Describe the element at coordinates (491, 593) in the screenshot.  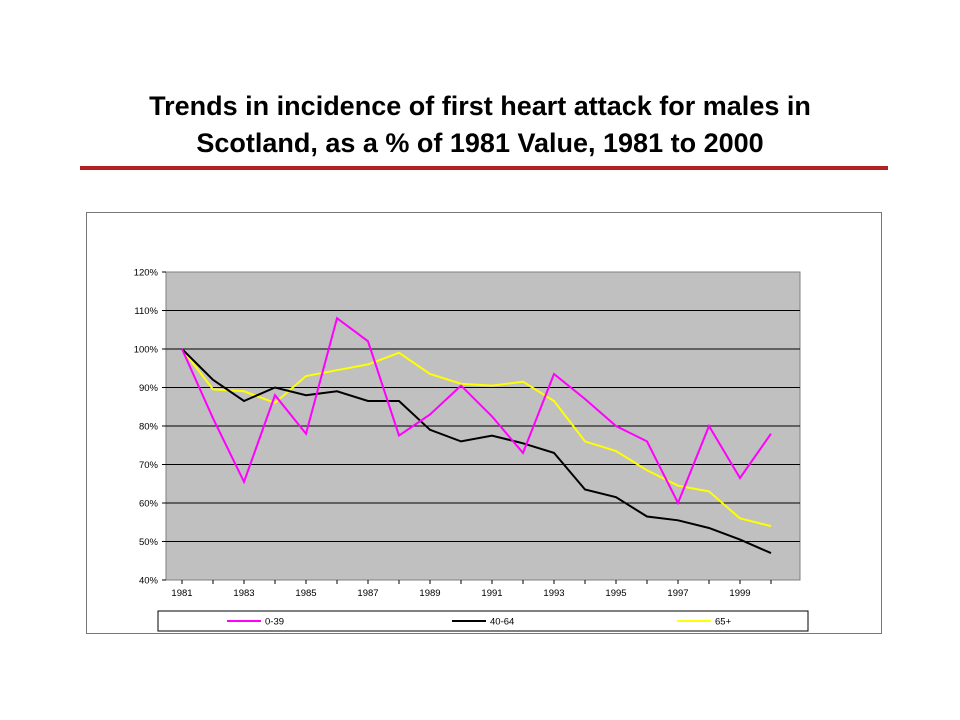
I see `x-tick-label: 1991` at that location.